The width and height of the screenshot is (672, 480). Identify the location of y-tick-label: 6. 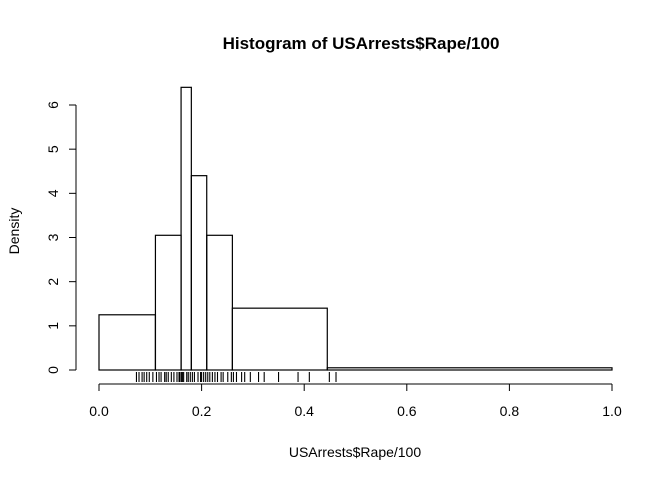
(53, 105).